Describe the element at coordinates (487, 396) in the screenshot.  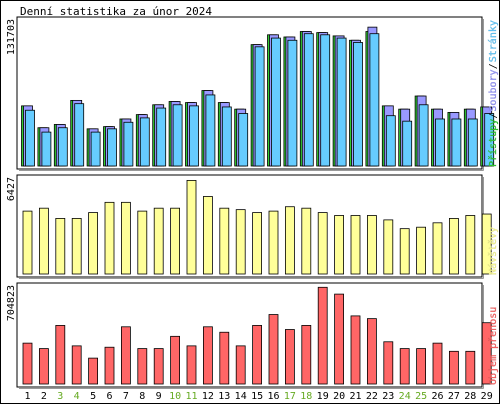
I see `x-tick-label-day-29: 29` at that location.